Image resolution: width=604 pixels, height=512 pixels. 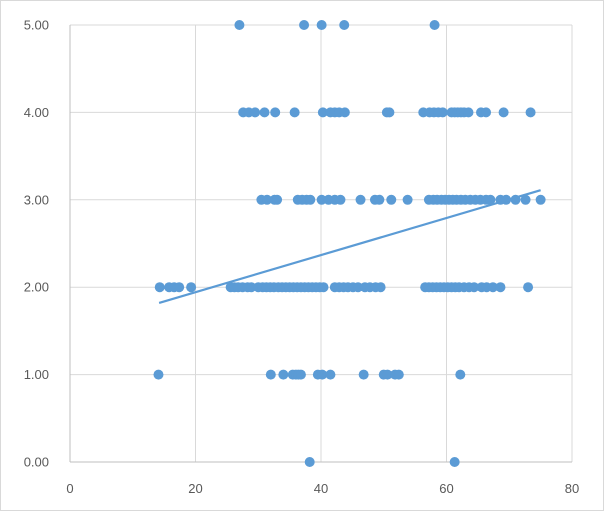 What do you see at coordinates (572, 488) in the screenshot?
I see `x-tick-label: 80` at bounding box center [572, 488].